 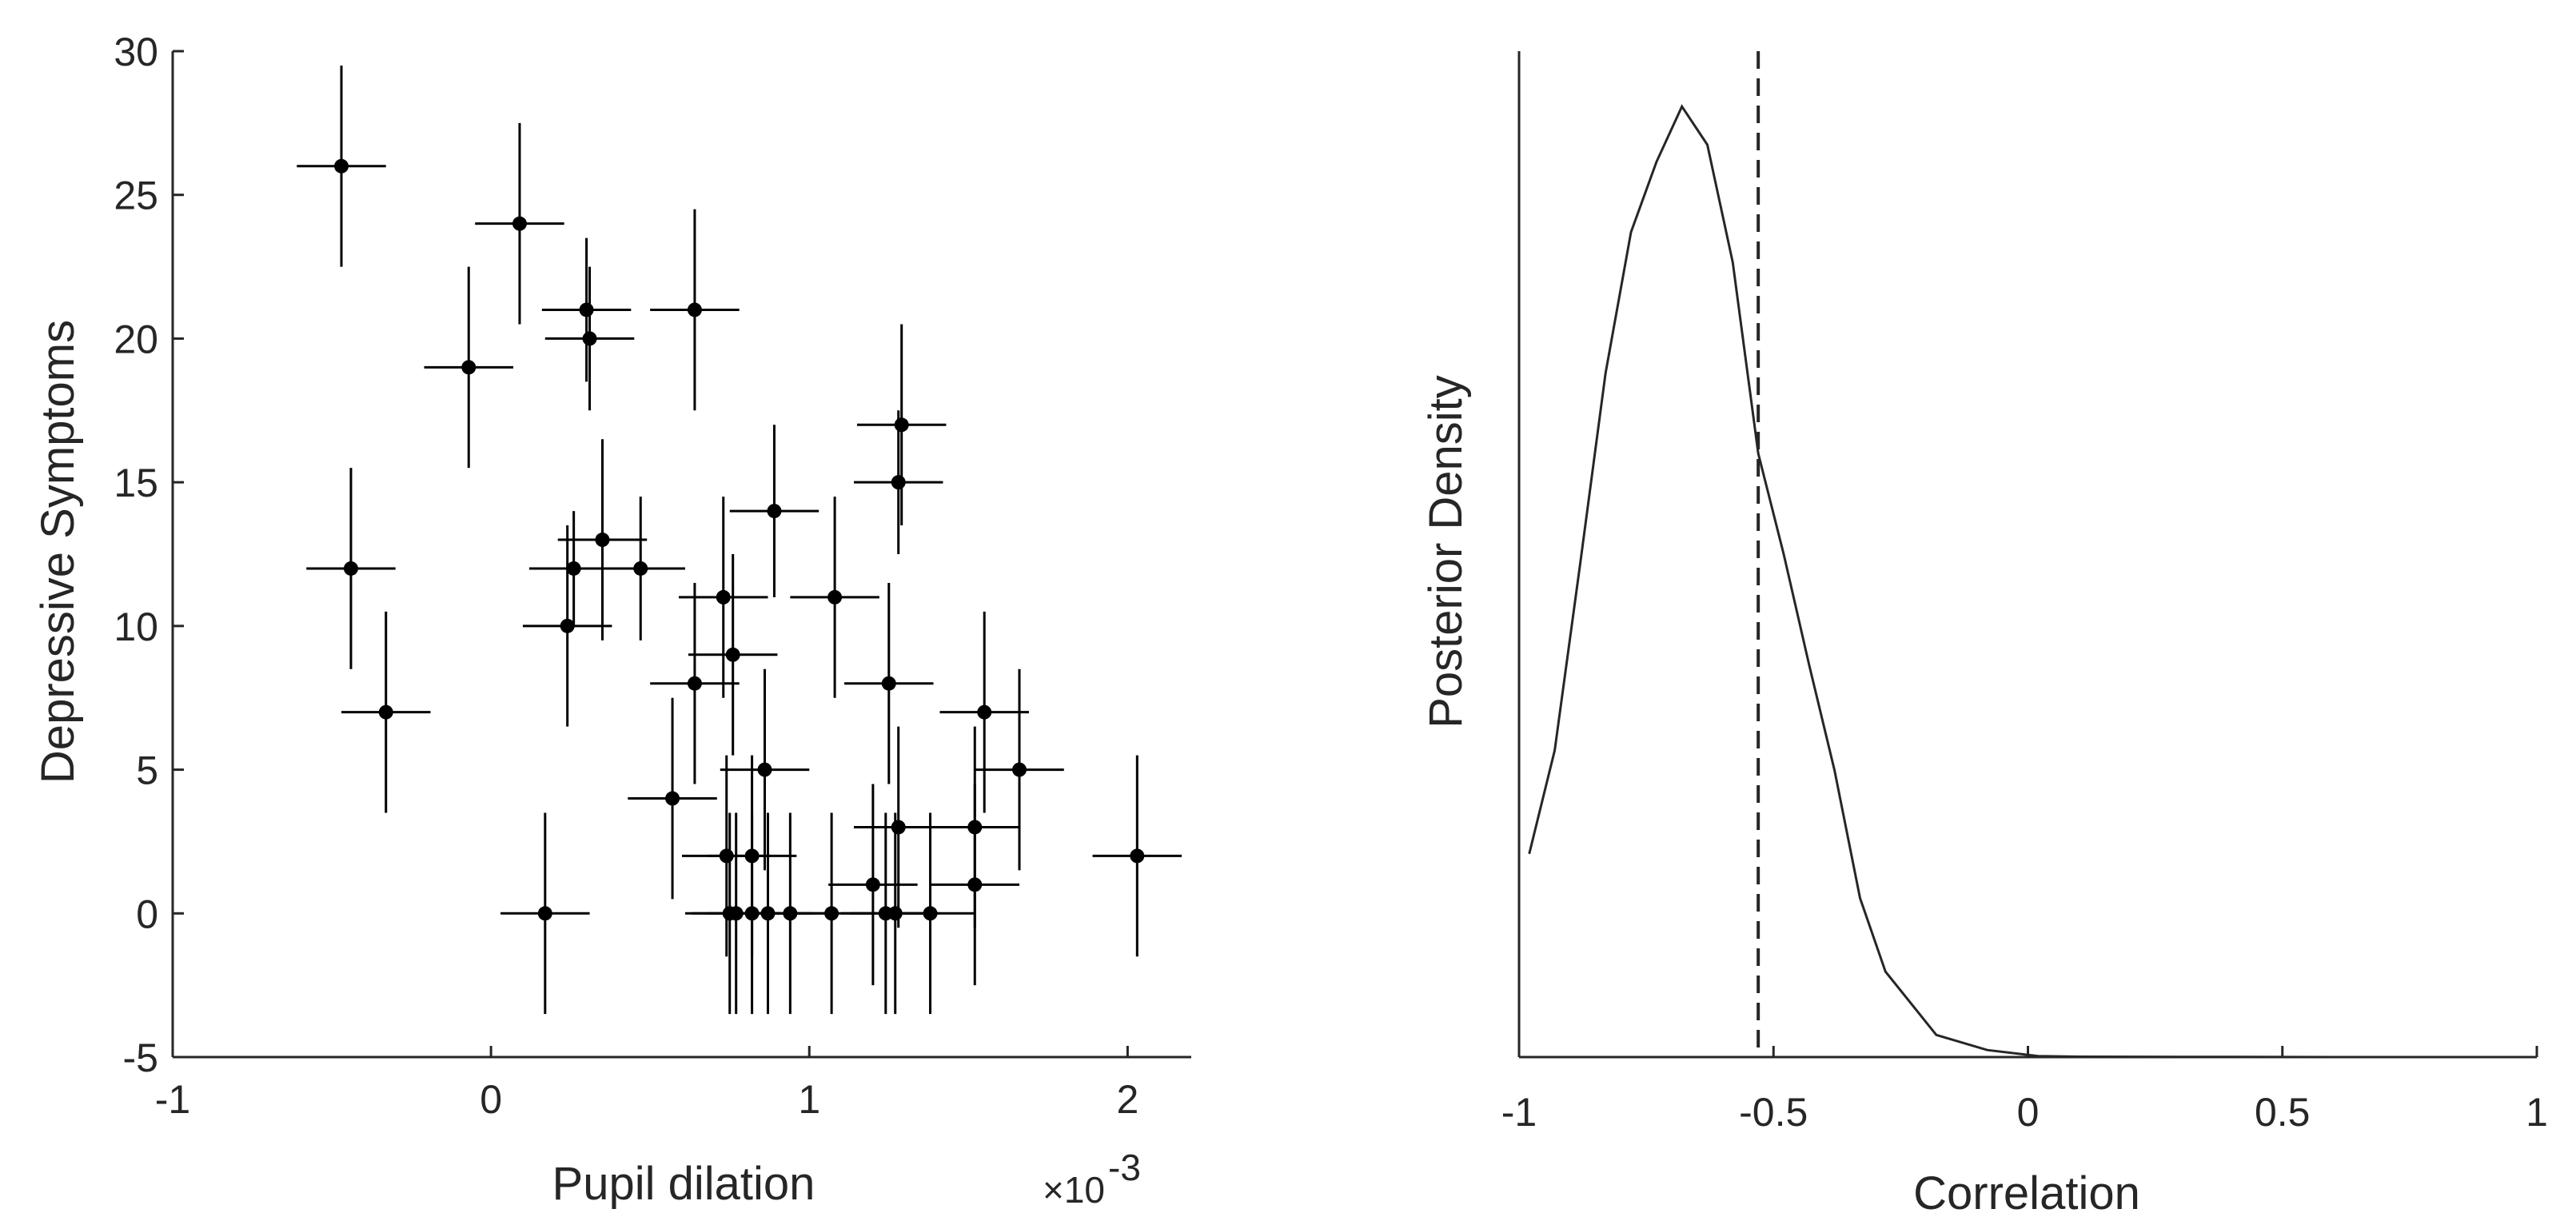 What do you see at coordinates (2027, 1193) in the screenshot?
I see `density-x-axis-title: Correlation` at bounding box center [2027, 1193].